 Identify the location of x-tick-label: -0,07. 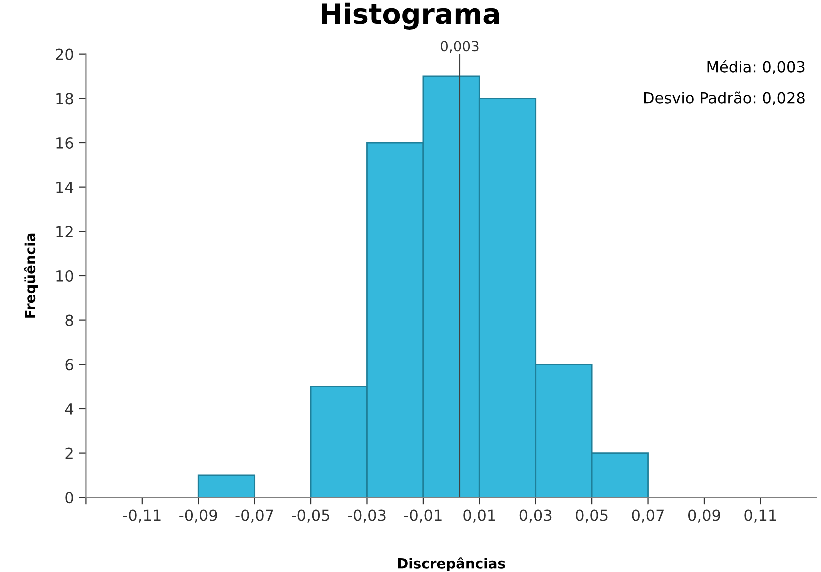
(255, 516).